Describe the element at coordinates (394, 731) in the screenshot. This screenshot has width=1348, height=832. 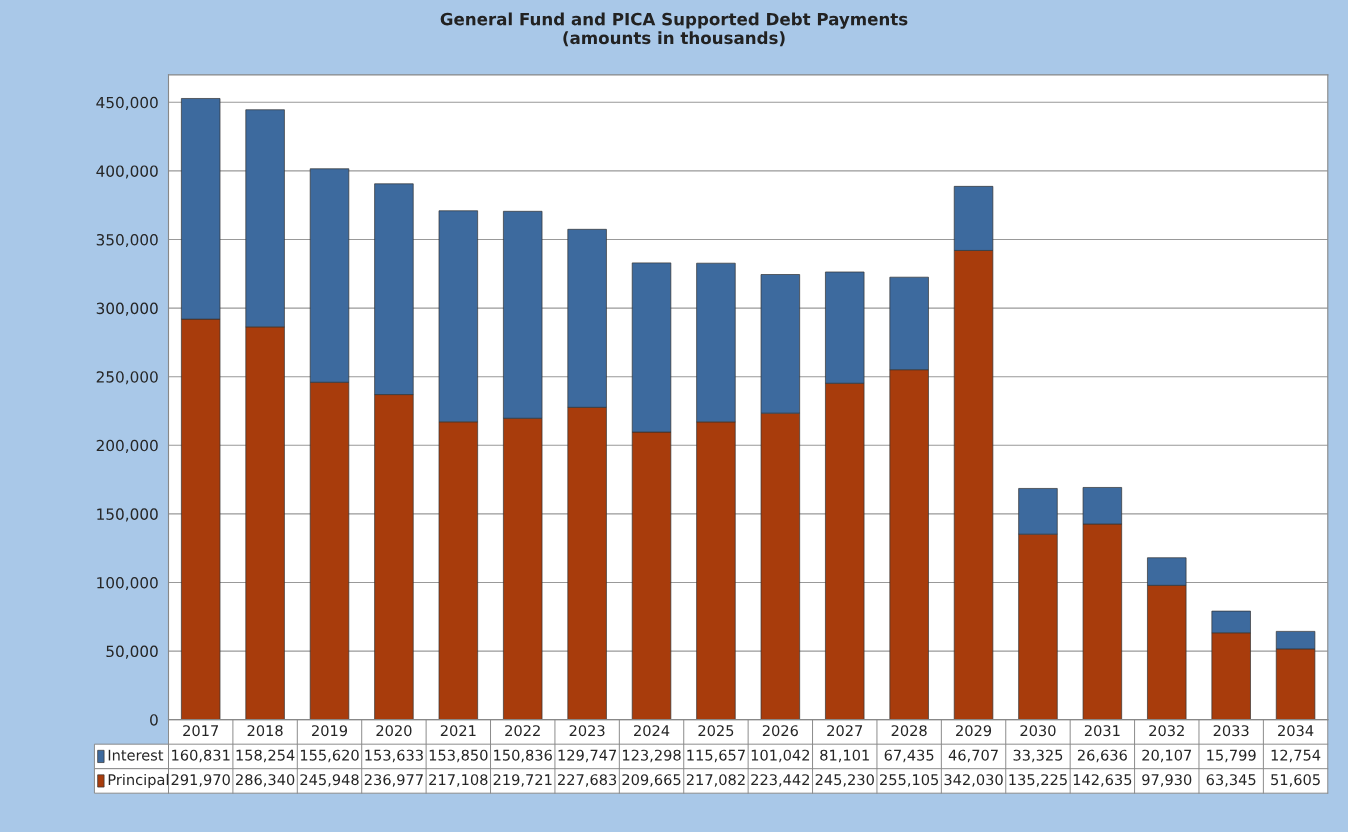
I see `x-tick-label: 2020` at that location.